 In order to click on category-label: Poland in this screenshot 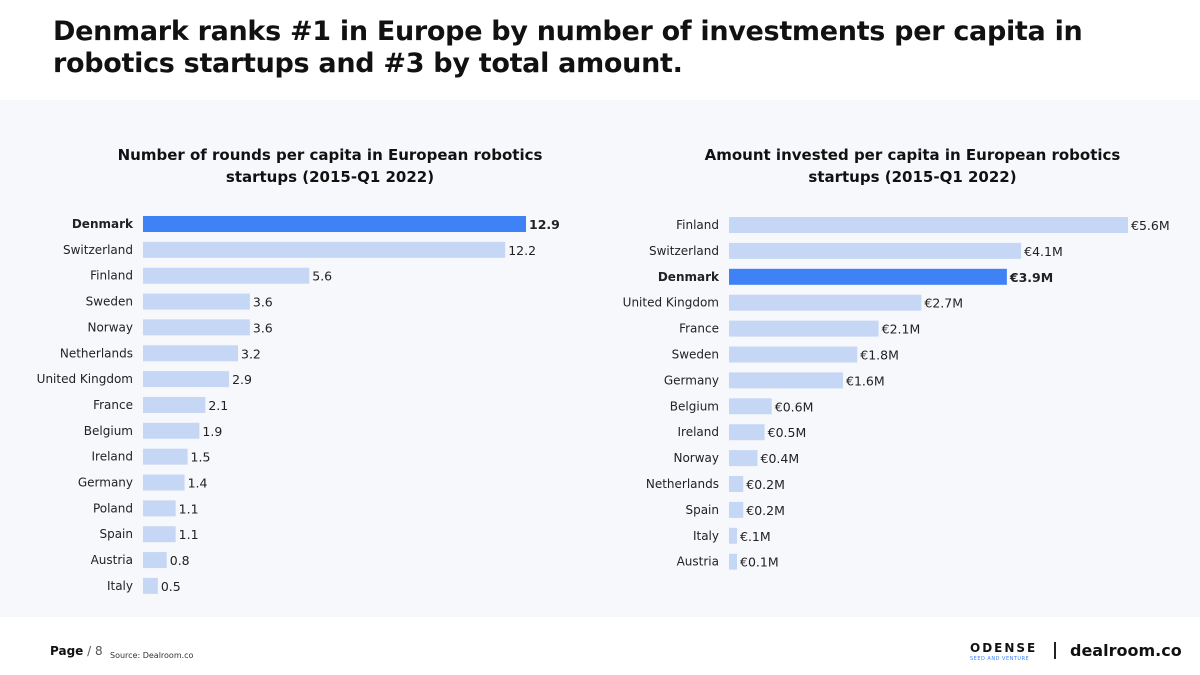, I will do `click(113, 508)`.